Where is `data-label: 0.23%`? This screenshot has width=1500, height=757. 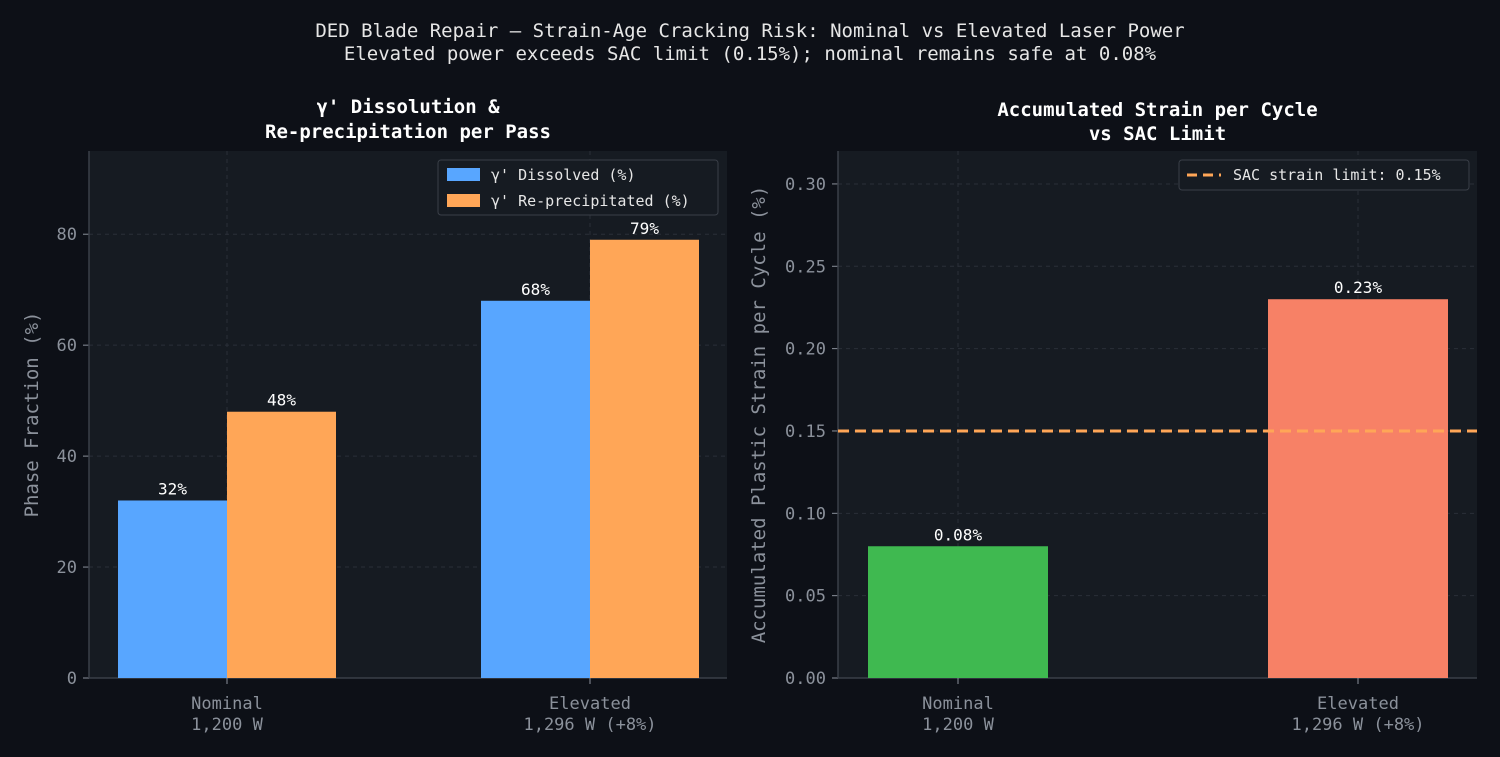 data-label: 0.23% is located at coordinates (1358, 287).